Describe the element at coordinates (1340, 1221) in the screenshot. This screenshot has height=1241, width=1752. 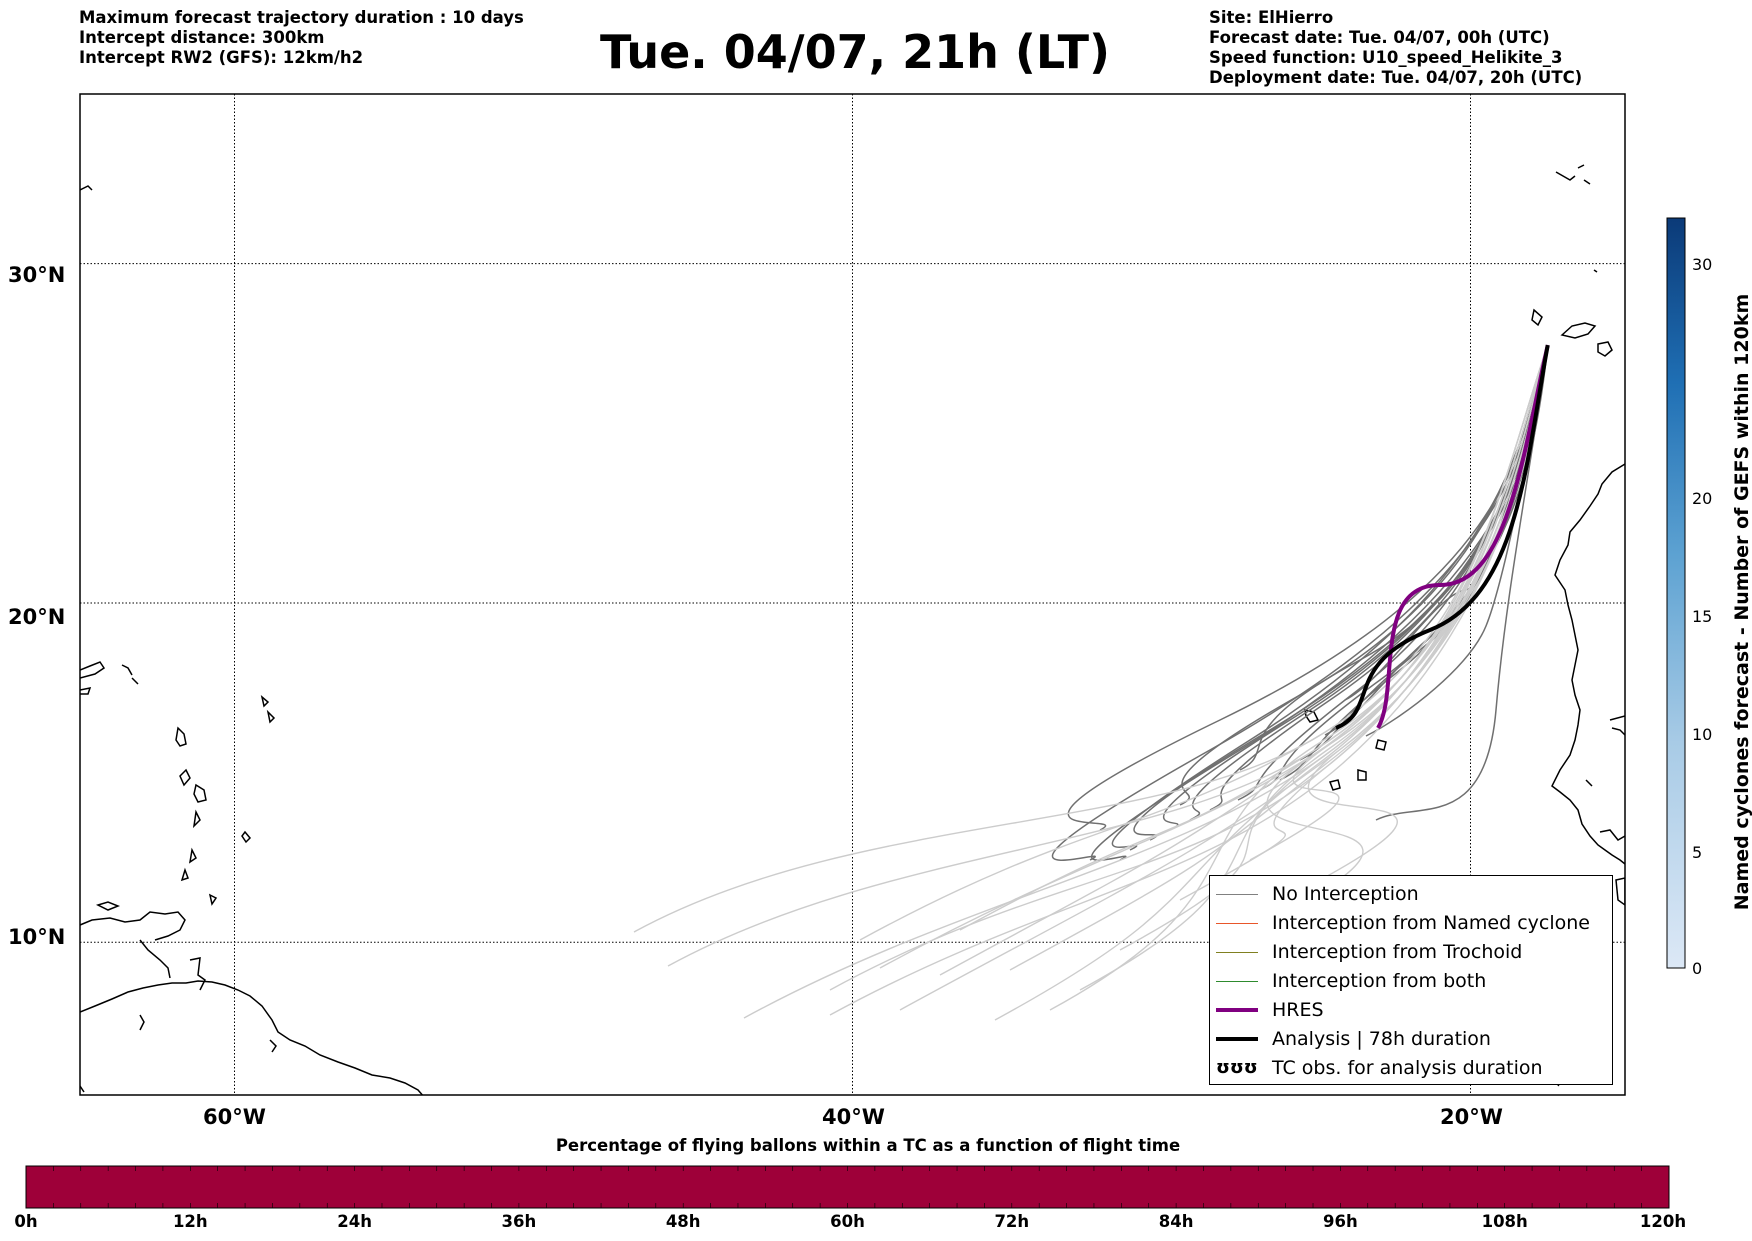
I see `bottom-bar-tick-label: 96h` at that location.